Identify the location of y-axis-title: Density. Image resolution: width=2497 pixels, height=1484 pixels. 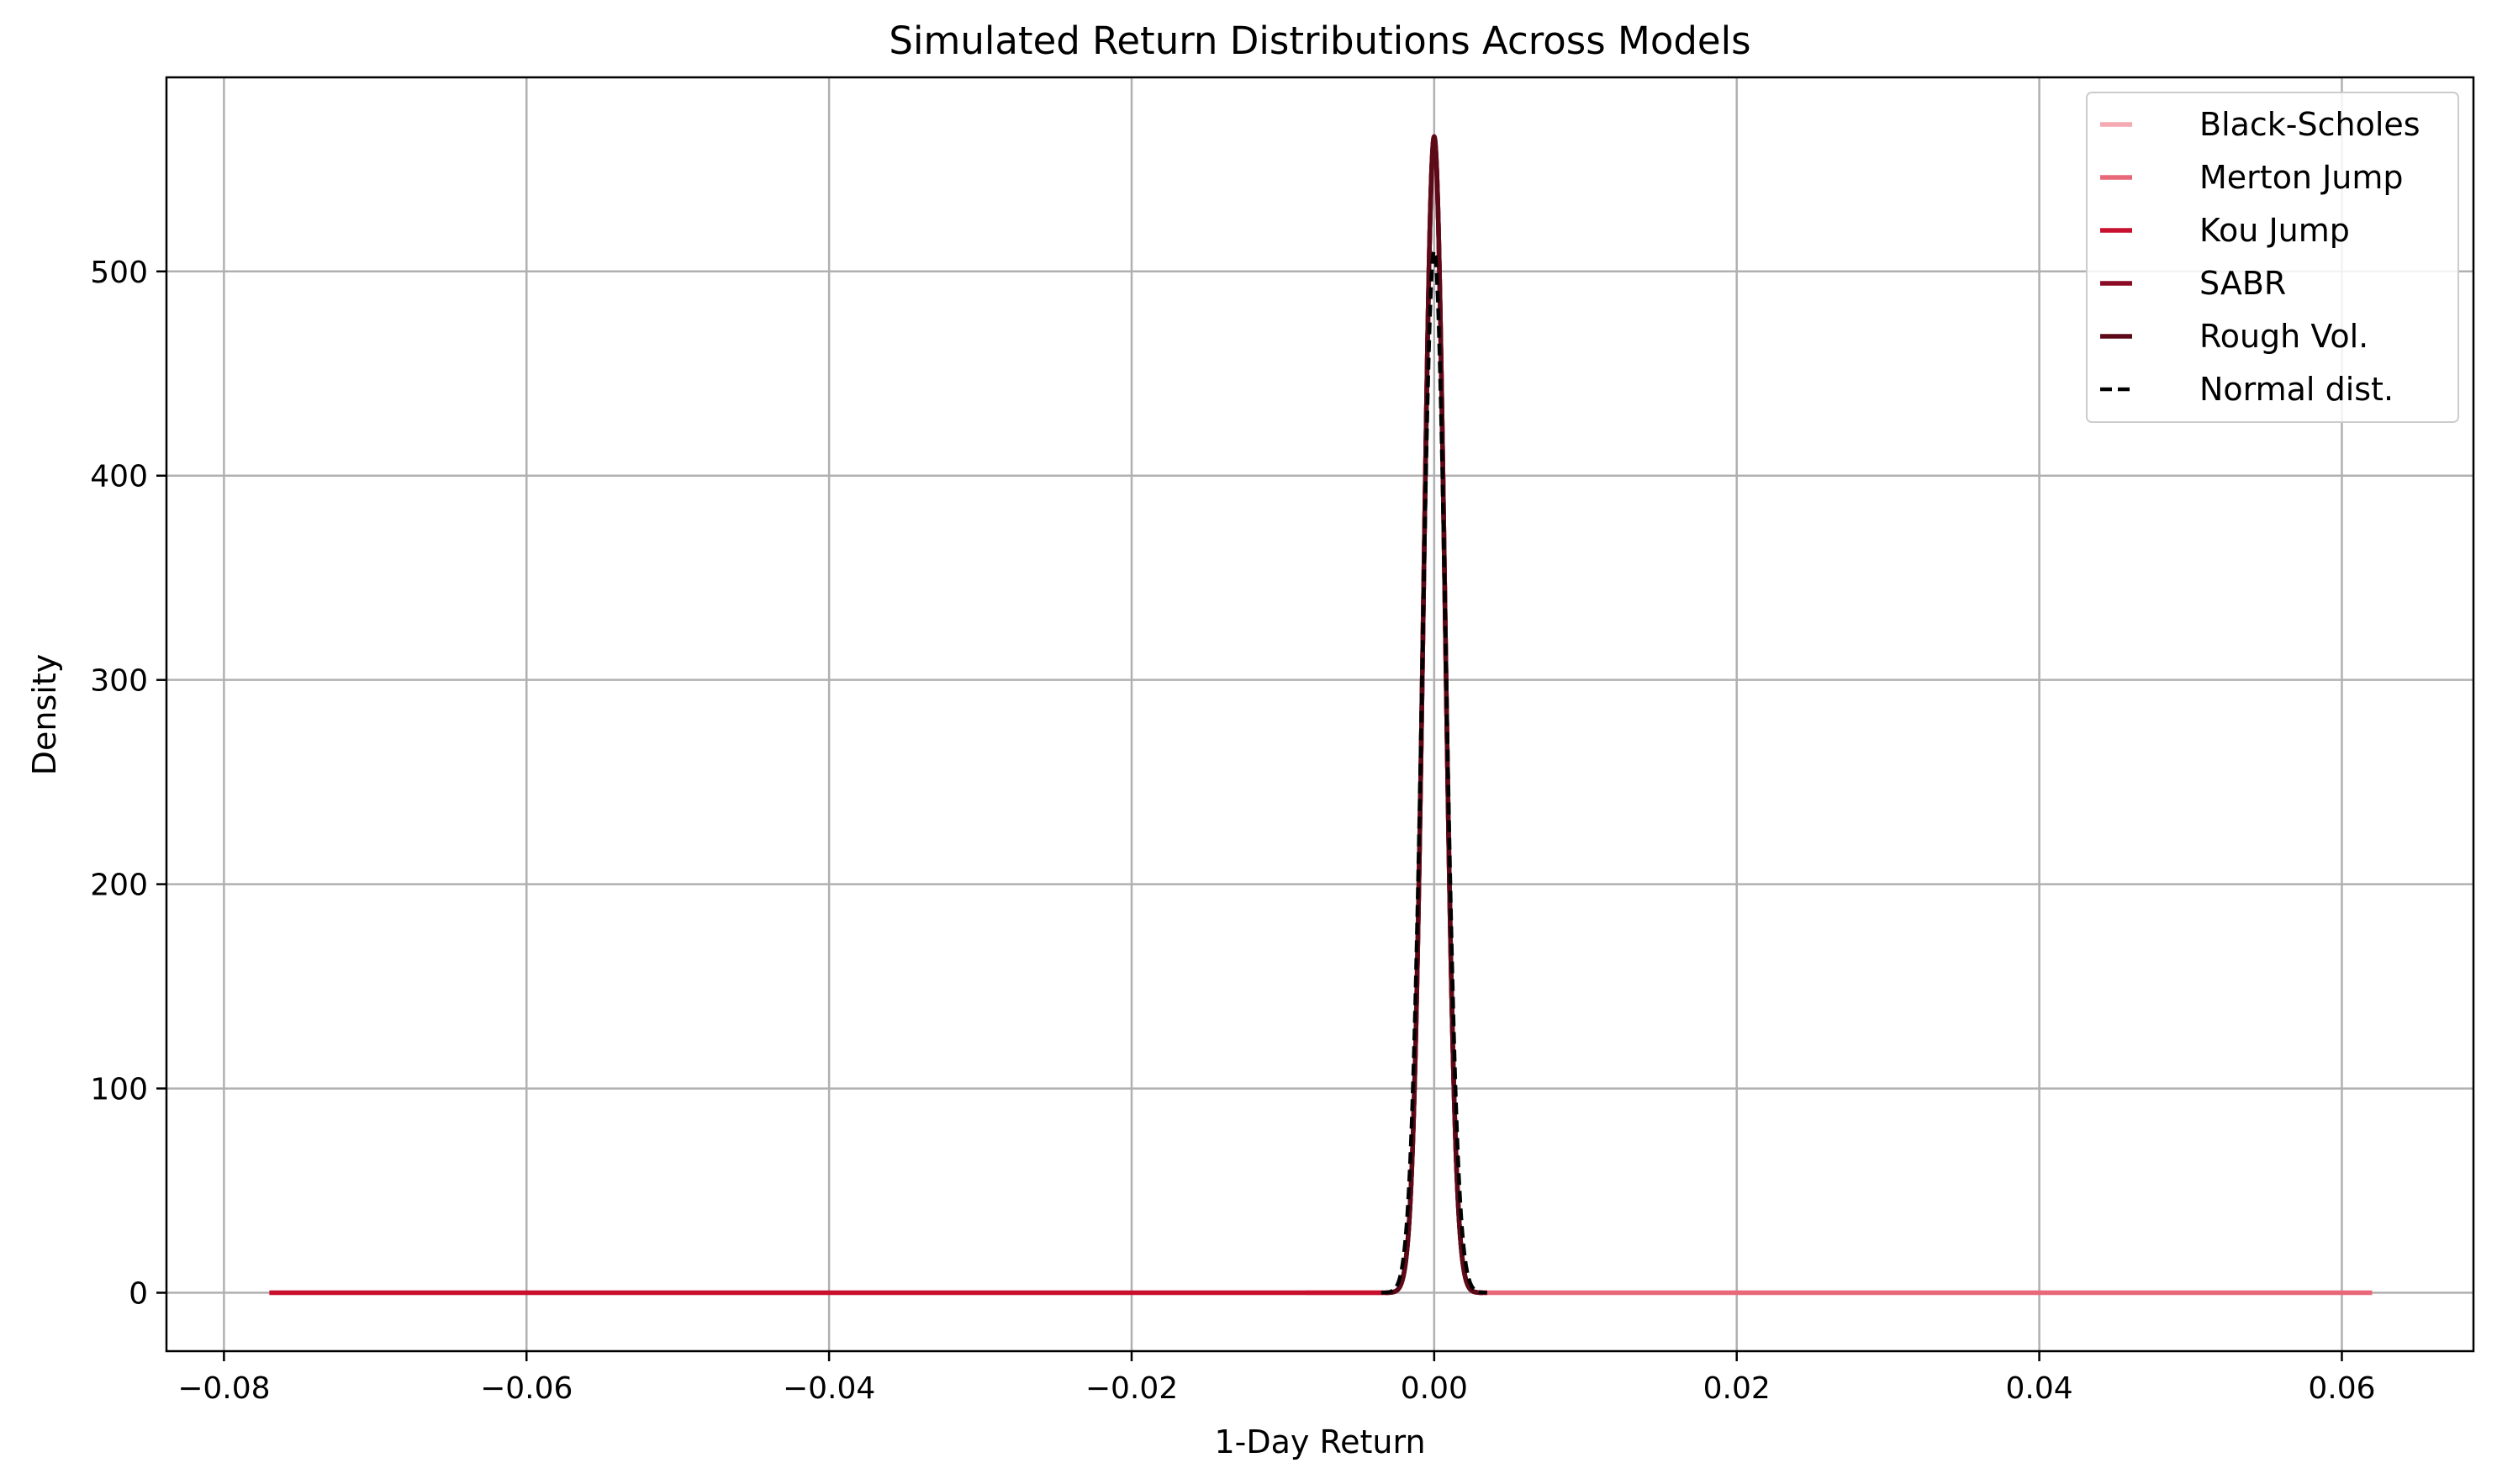
(44, 714).